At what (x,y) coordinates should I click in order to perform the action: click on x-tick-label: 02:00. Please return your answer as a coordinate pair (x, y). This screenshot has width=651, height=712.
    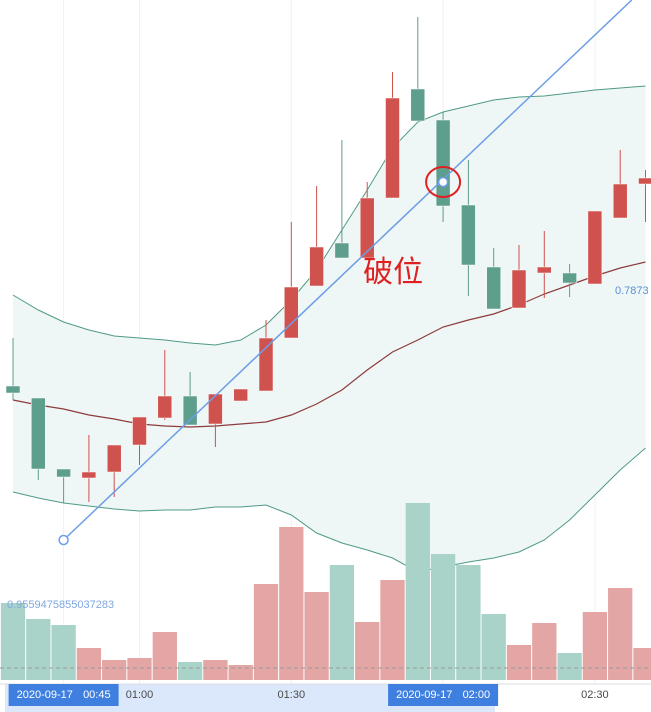
    Looking at the image, I should click on (477, 695).